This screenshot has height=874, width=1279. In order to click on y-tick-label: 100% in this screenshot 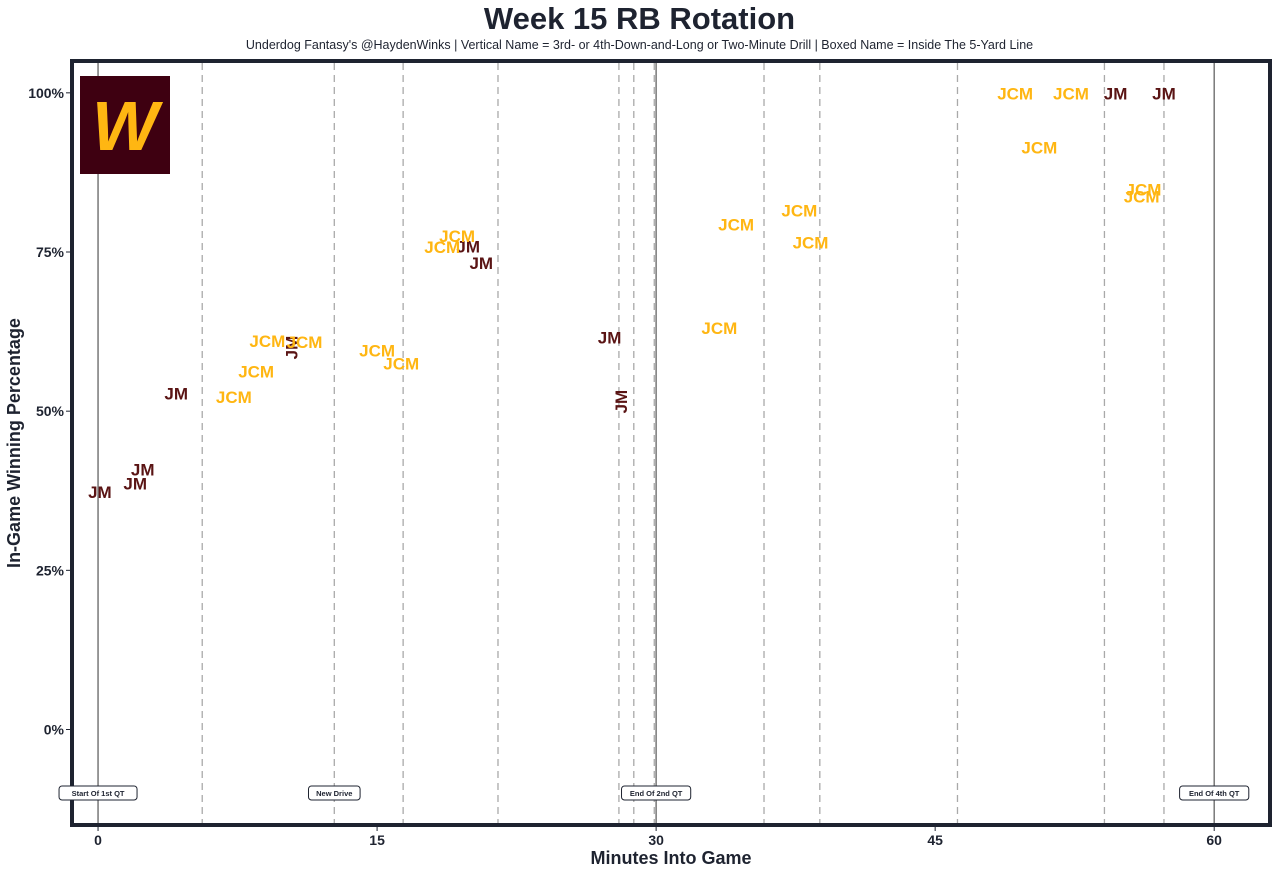, I will do `click(46, 93)`.